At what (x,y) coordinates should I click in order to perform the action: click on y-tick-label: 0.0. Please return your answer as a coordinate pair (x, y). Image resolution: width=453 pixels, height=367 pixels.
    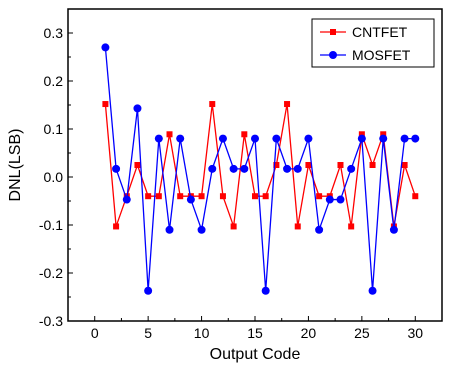
    Looking at the image, I should click on (54, 177).